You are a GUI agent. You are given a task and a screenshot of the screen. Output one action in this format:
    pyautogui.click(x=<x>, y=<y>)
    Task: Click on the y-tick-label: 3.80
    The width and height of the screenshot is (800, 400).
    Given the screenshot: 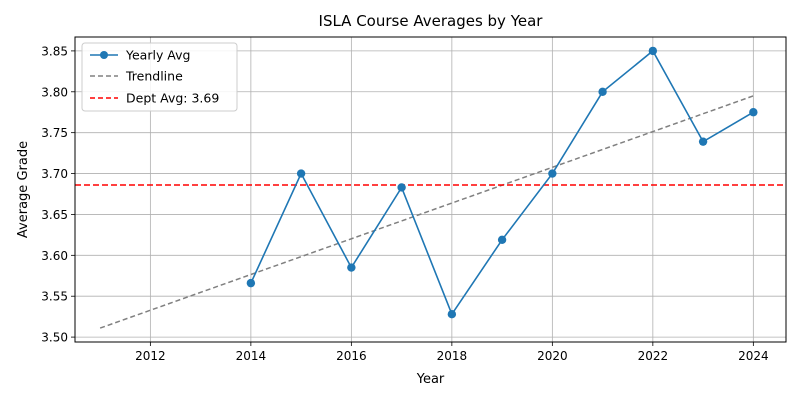 What is the action you would take?
    pyautogui.click(x=54, y=92)
    